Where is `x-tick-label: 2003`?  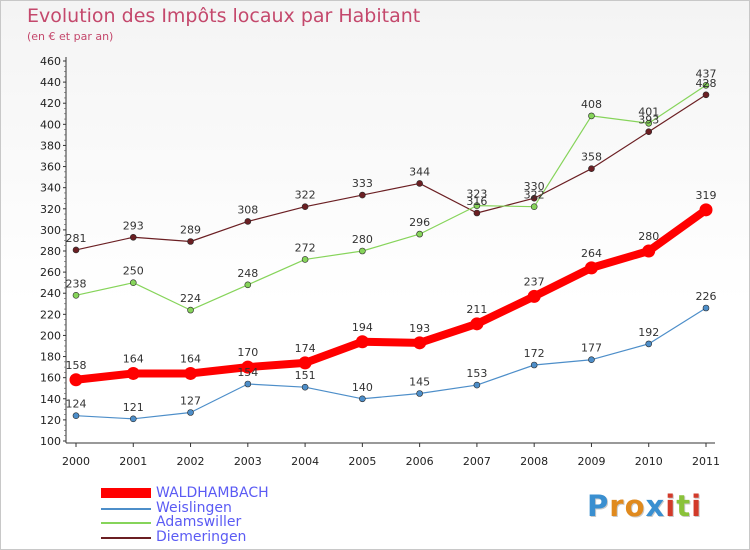 x-tick-label: 2003 is located at coordinates (248, 461).